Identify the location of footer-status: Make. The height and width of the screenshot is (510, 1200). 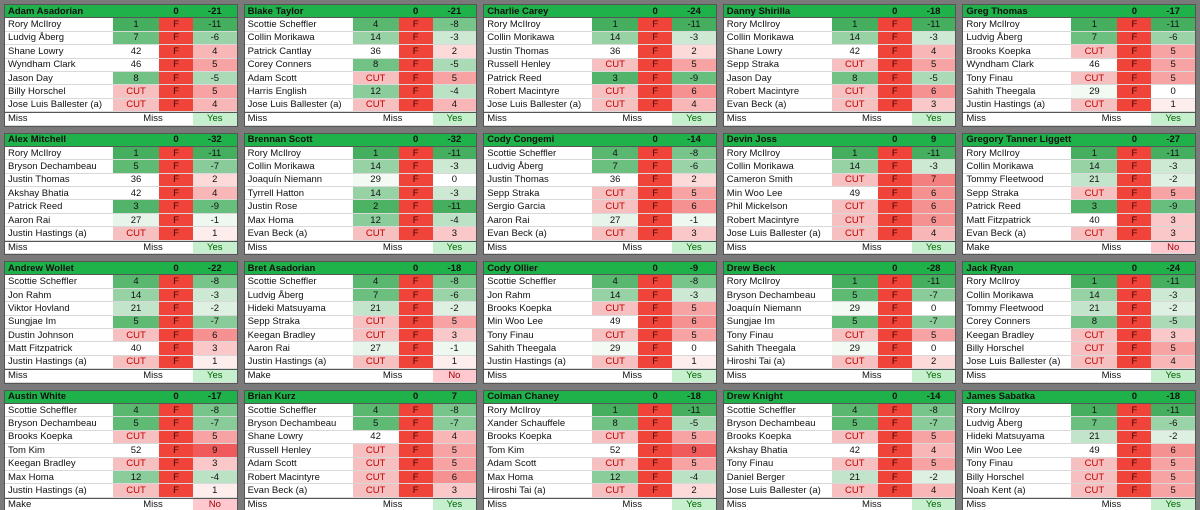
(1017, 247).